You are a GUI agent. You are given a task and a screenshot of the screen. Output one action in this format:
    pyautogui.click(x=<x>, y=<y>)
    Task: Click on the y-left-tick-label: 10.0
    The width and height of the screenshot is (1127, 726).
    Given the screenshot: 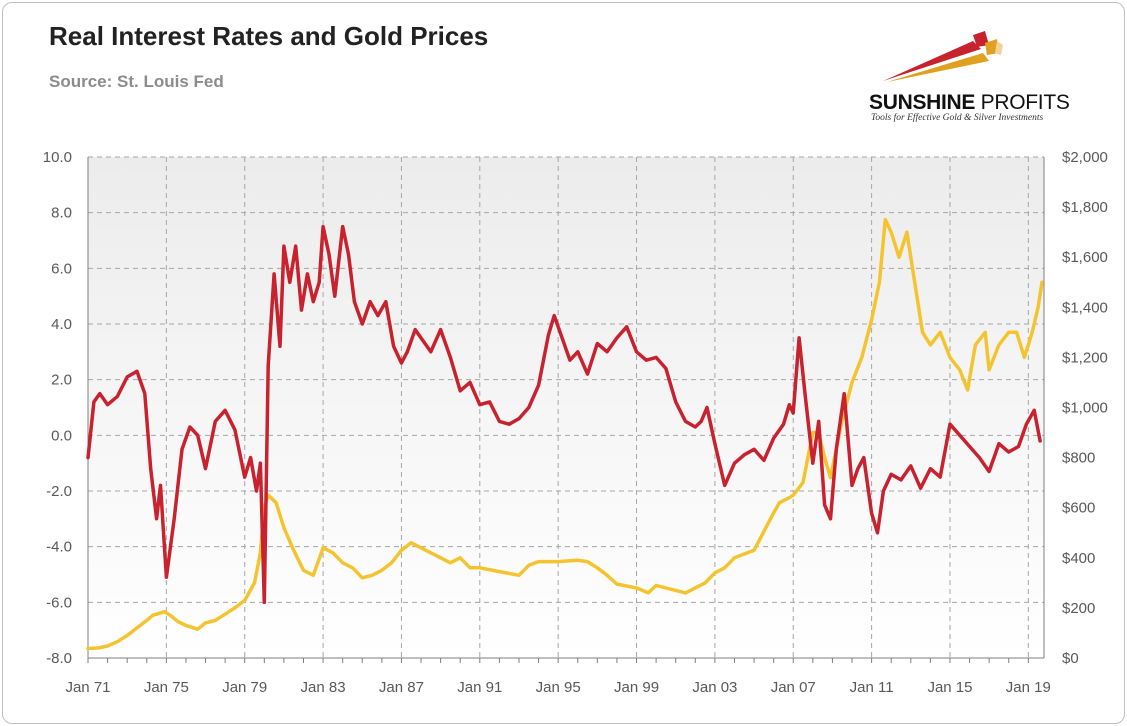 What is the action you would take?
    pyautogui.click(x=57, y=157)
    